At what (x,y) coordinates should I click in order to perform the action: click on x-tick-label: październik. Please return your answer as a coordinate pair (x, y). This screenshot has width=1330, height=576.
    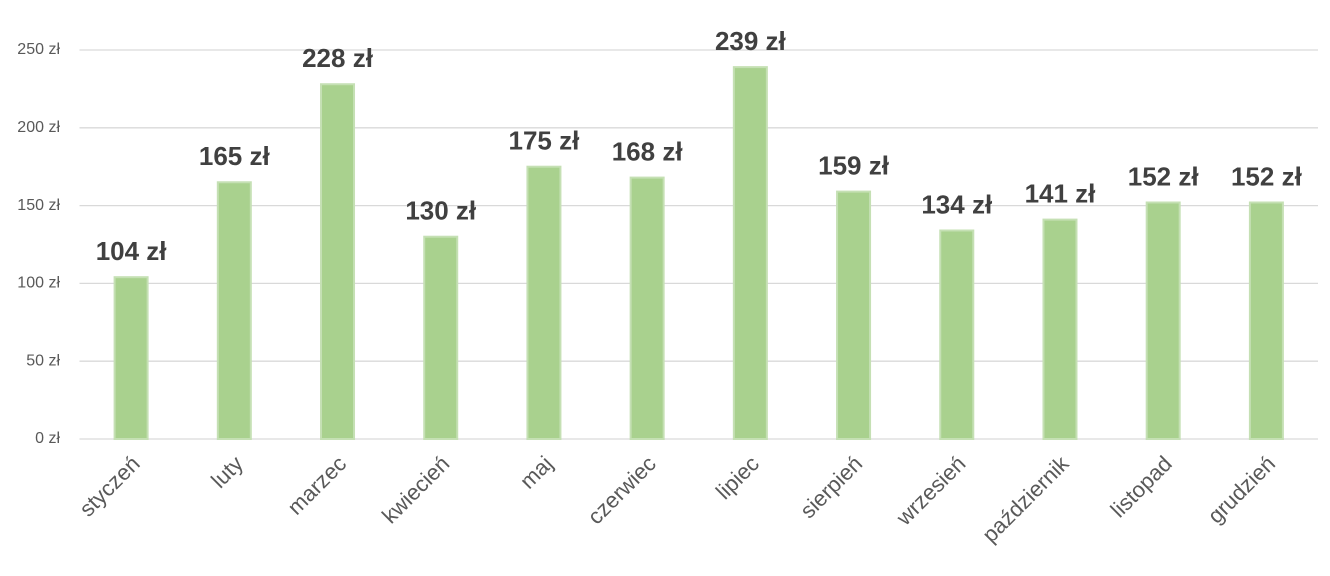
    Looking at the image, I should click on (1025, 498).